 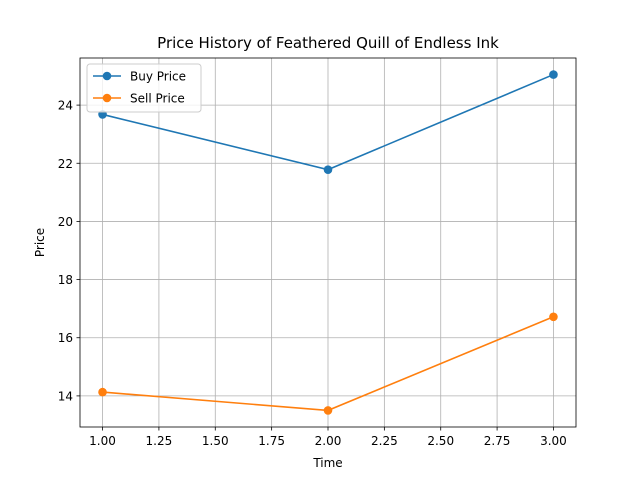 I want to click on x-tick-label: 2.50, so click(x=440, y=441).